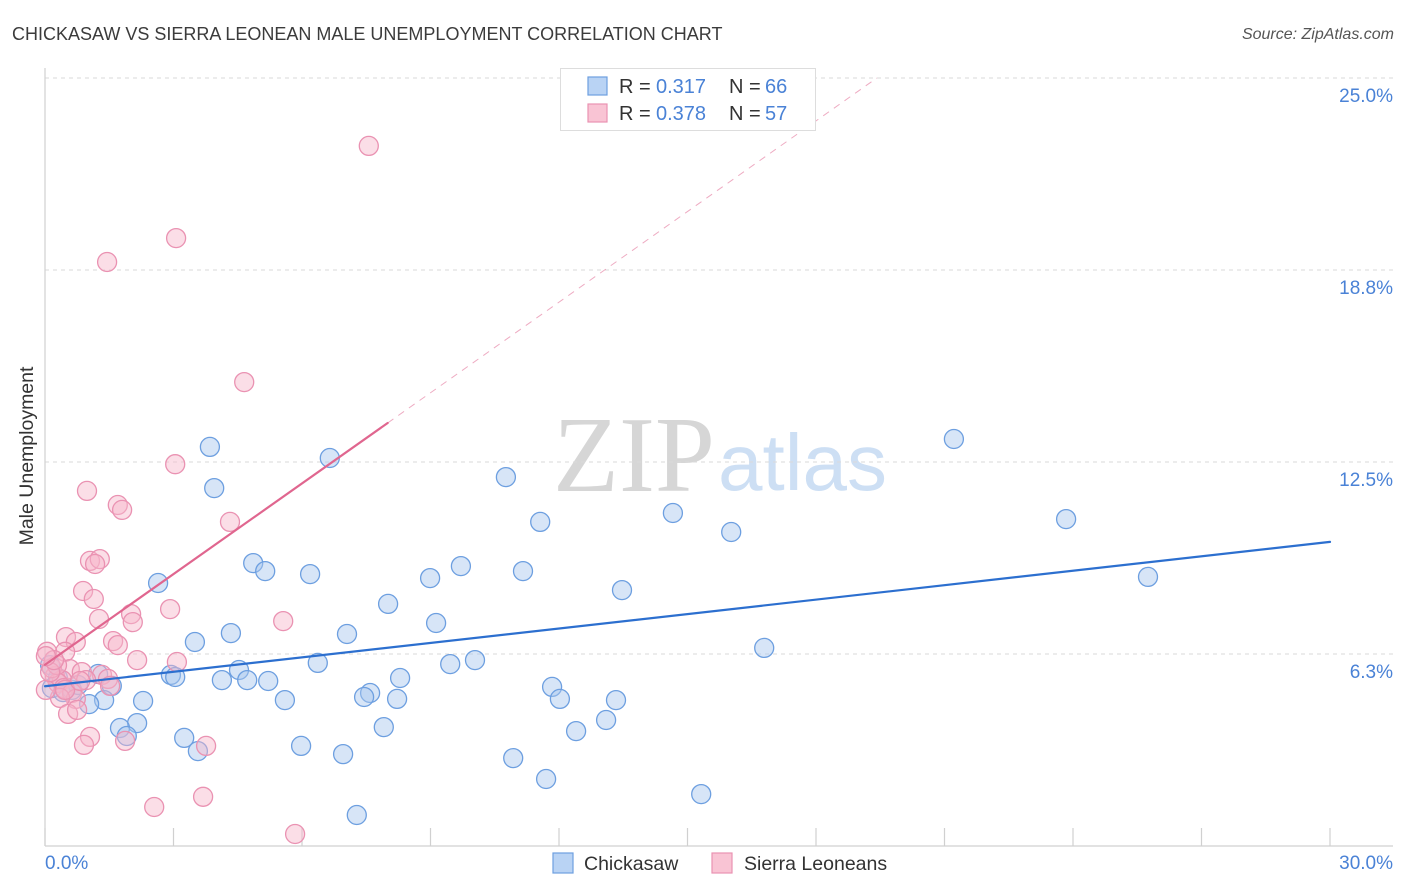  I want to click on sierra-leoneans-trend-line, so click(216, 543).